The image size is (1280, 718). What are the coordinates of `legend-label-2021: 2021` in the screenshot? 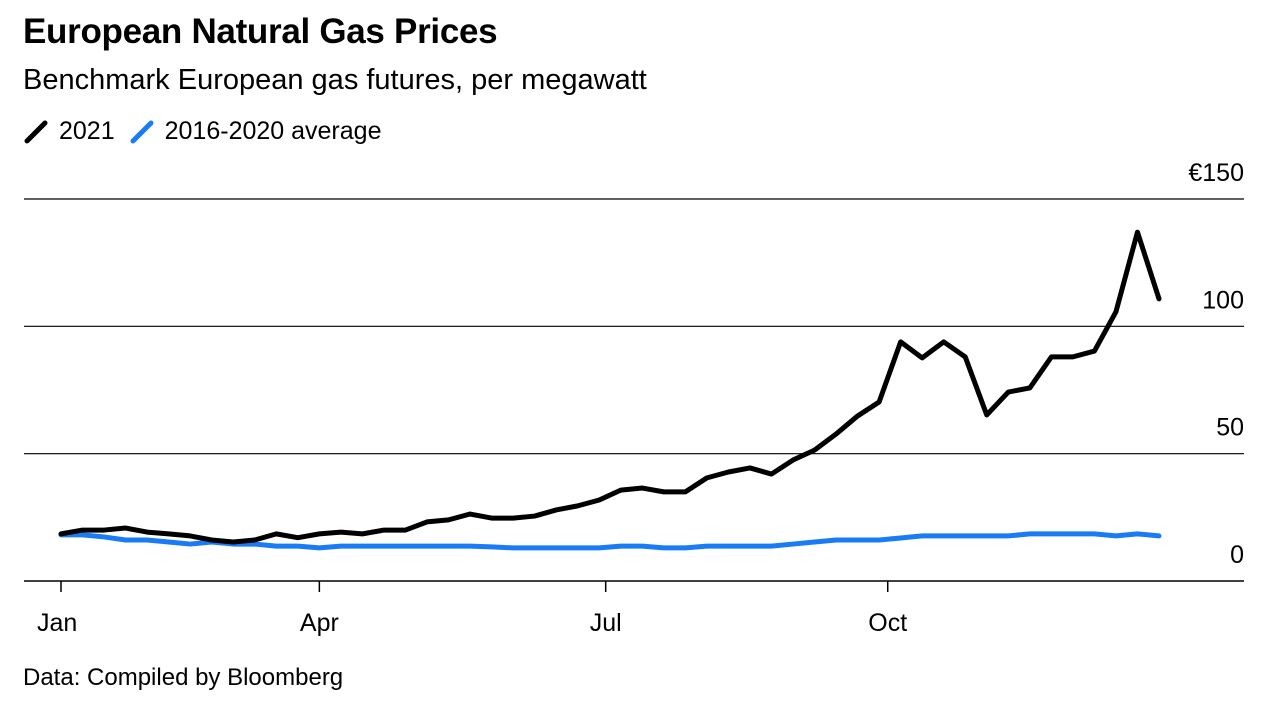 It's located at (87, 131).